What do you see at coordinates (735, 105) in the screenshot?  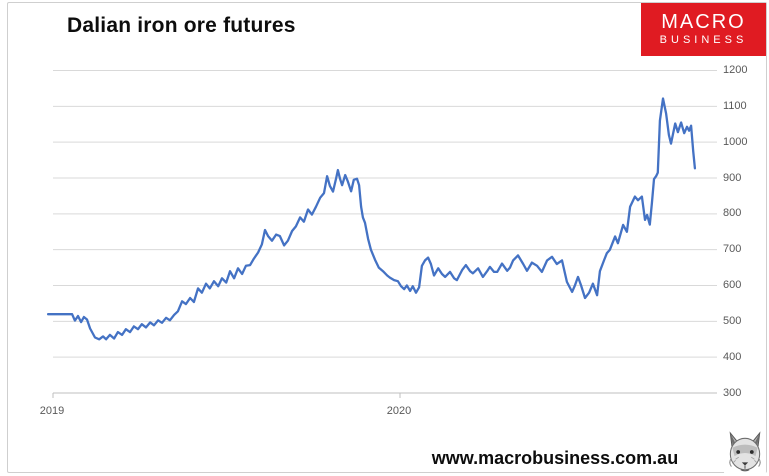 I see `y-axis-label: 1100` at bounding box center [735, 105].